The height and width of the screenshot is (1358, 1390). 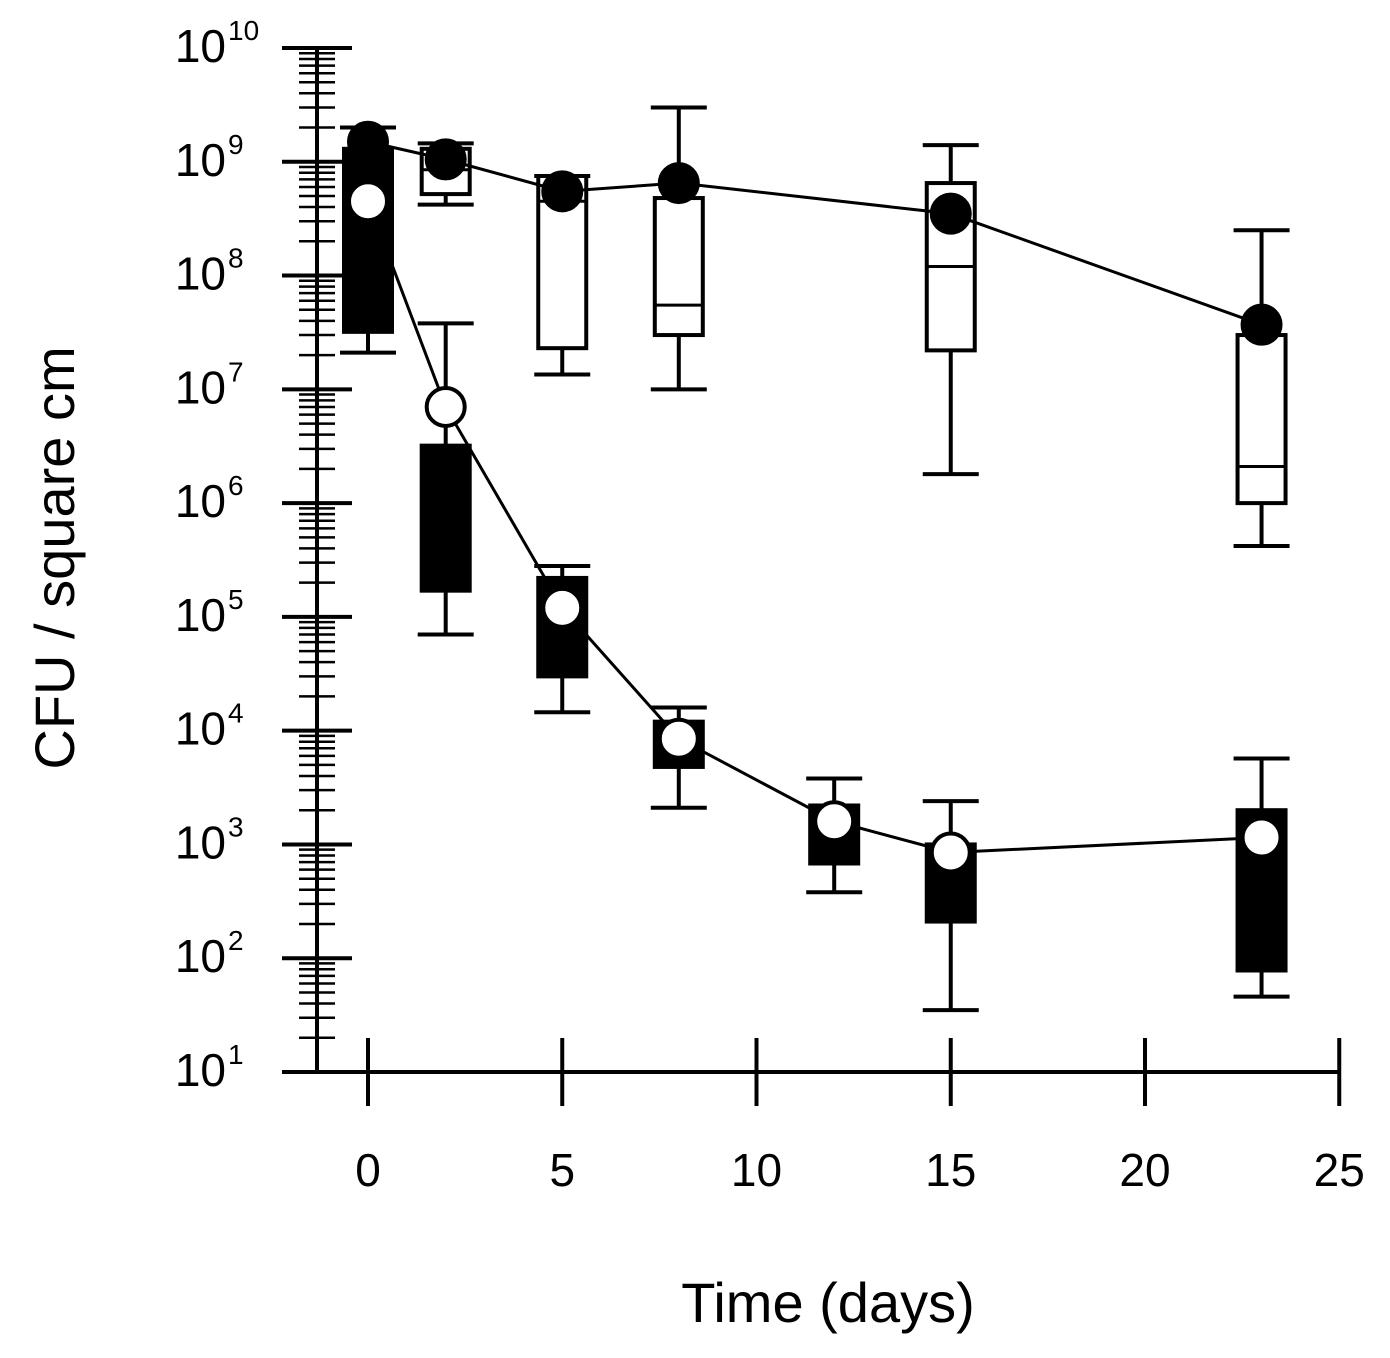 What do you see at coordinates (236, 485) in the screenshot?
I see `y-tick-exponent: 6` at bounding box center [236, 485].